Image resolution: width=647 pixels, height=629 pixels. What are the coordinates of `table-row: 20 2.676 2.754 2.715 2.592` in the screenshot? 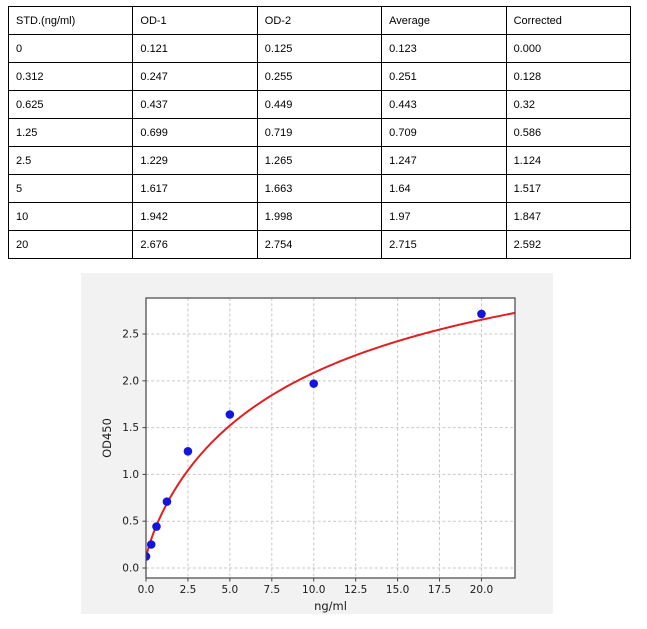 It's located at (319, 244).